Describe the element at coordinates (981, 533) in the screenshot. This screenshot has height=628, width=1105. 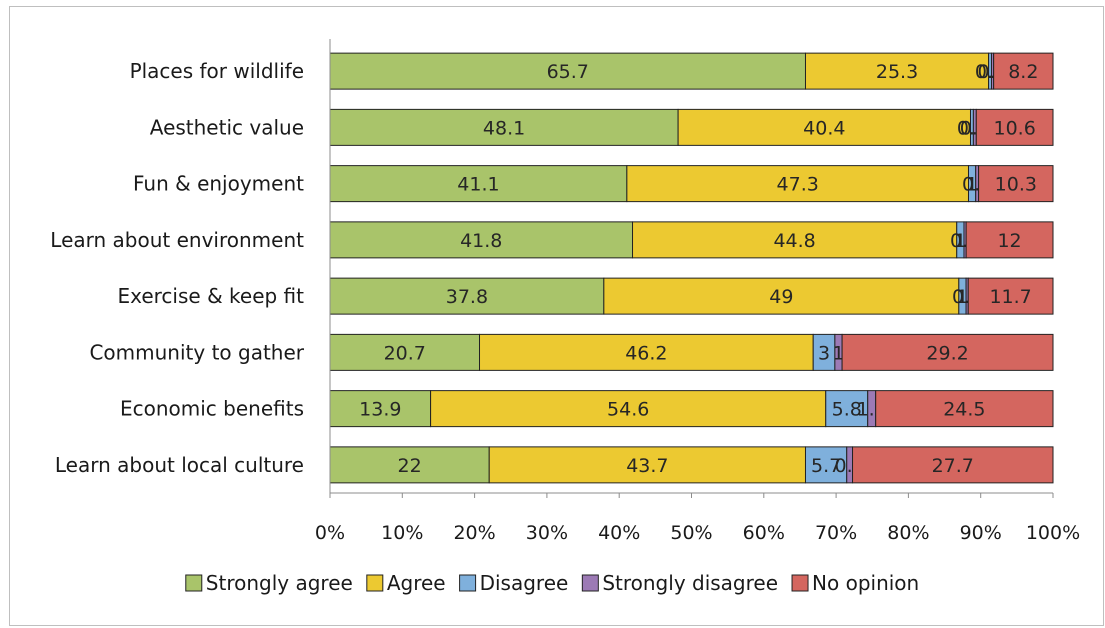
I see `x-tick-label: 90%` at that location.